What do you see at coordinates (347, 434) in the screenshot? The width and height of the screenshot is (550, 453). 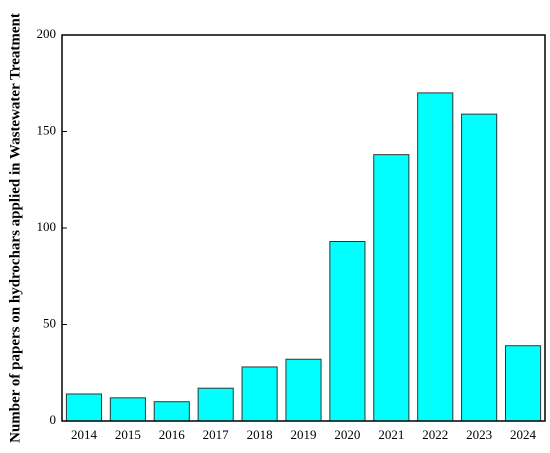 I see `x-tick-label: 2020` at bounding box center [347, 434].